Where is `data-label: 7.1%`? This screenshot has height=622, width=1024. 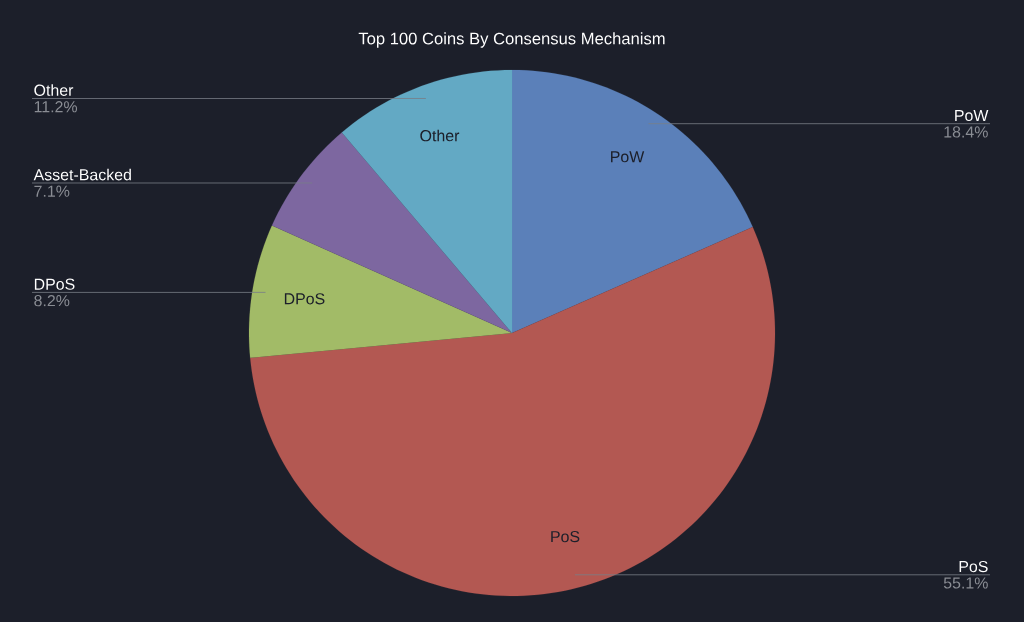 data-label: 7.1% is located at coordinates (52, 191).